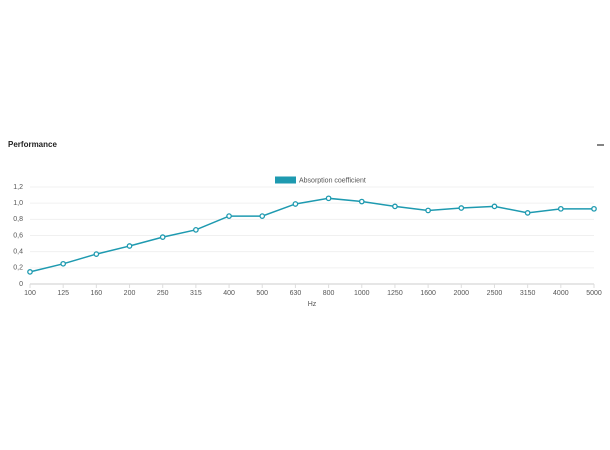  What do you see at coordinates (30, 293) in the screenshot?
I see `x-tick-label: 100` at bounding box center [30, 293].